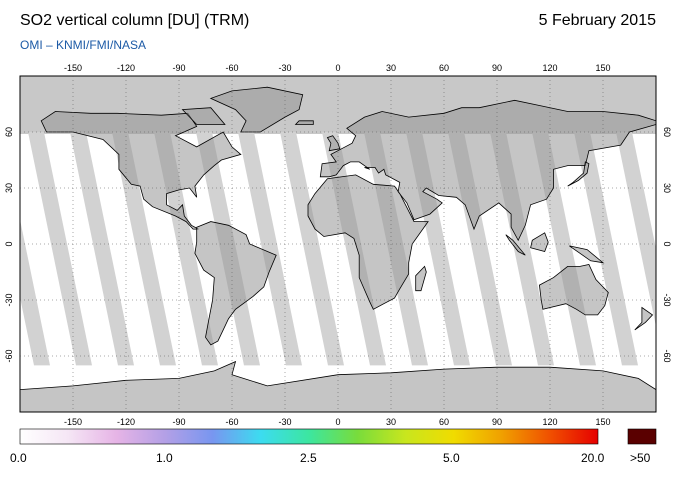 Image resolution: width=676 pixels, height=480 pixels. Describe the element at coordinates (333, 143) in the screenshot. I see `uk-landmass` at that location.